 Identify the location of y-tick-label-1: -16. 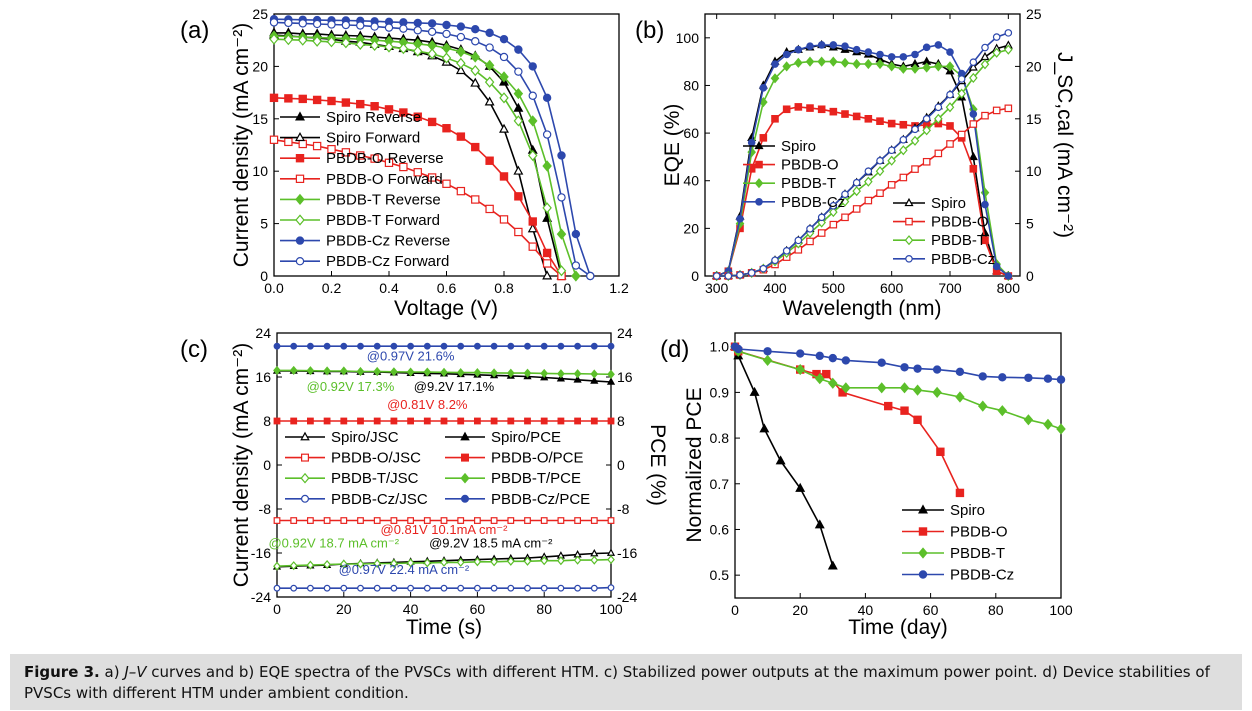
(261, 553).